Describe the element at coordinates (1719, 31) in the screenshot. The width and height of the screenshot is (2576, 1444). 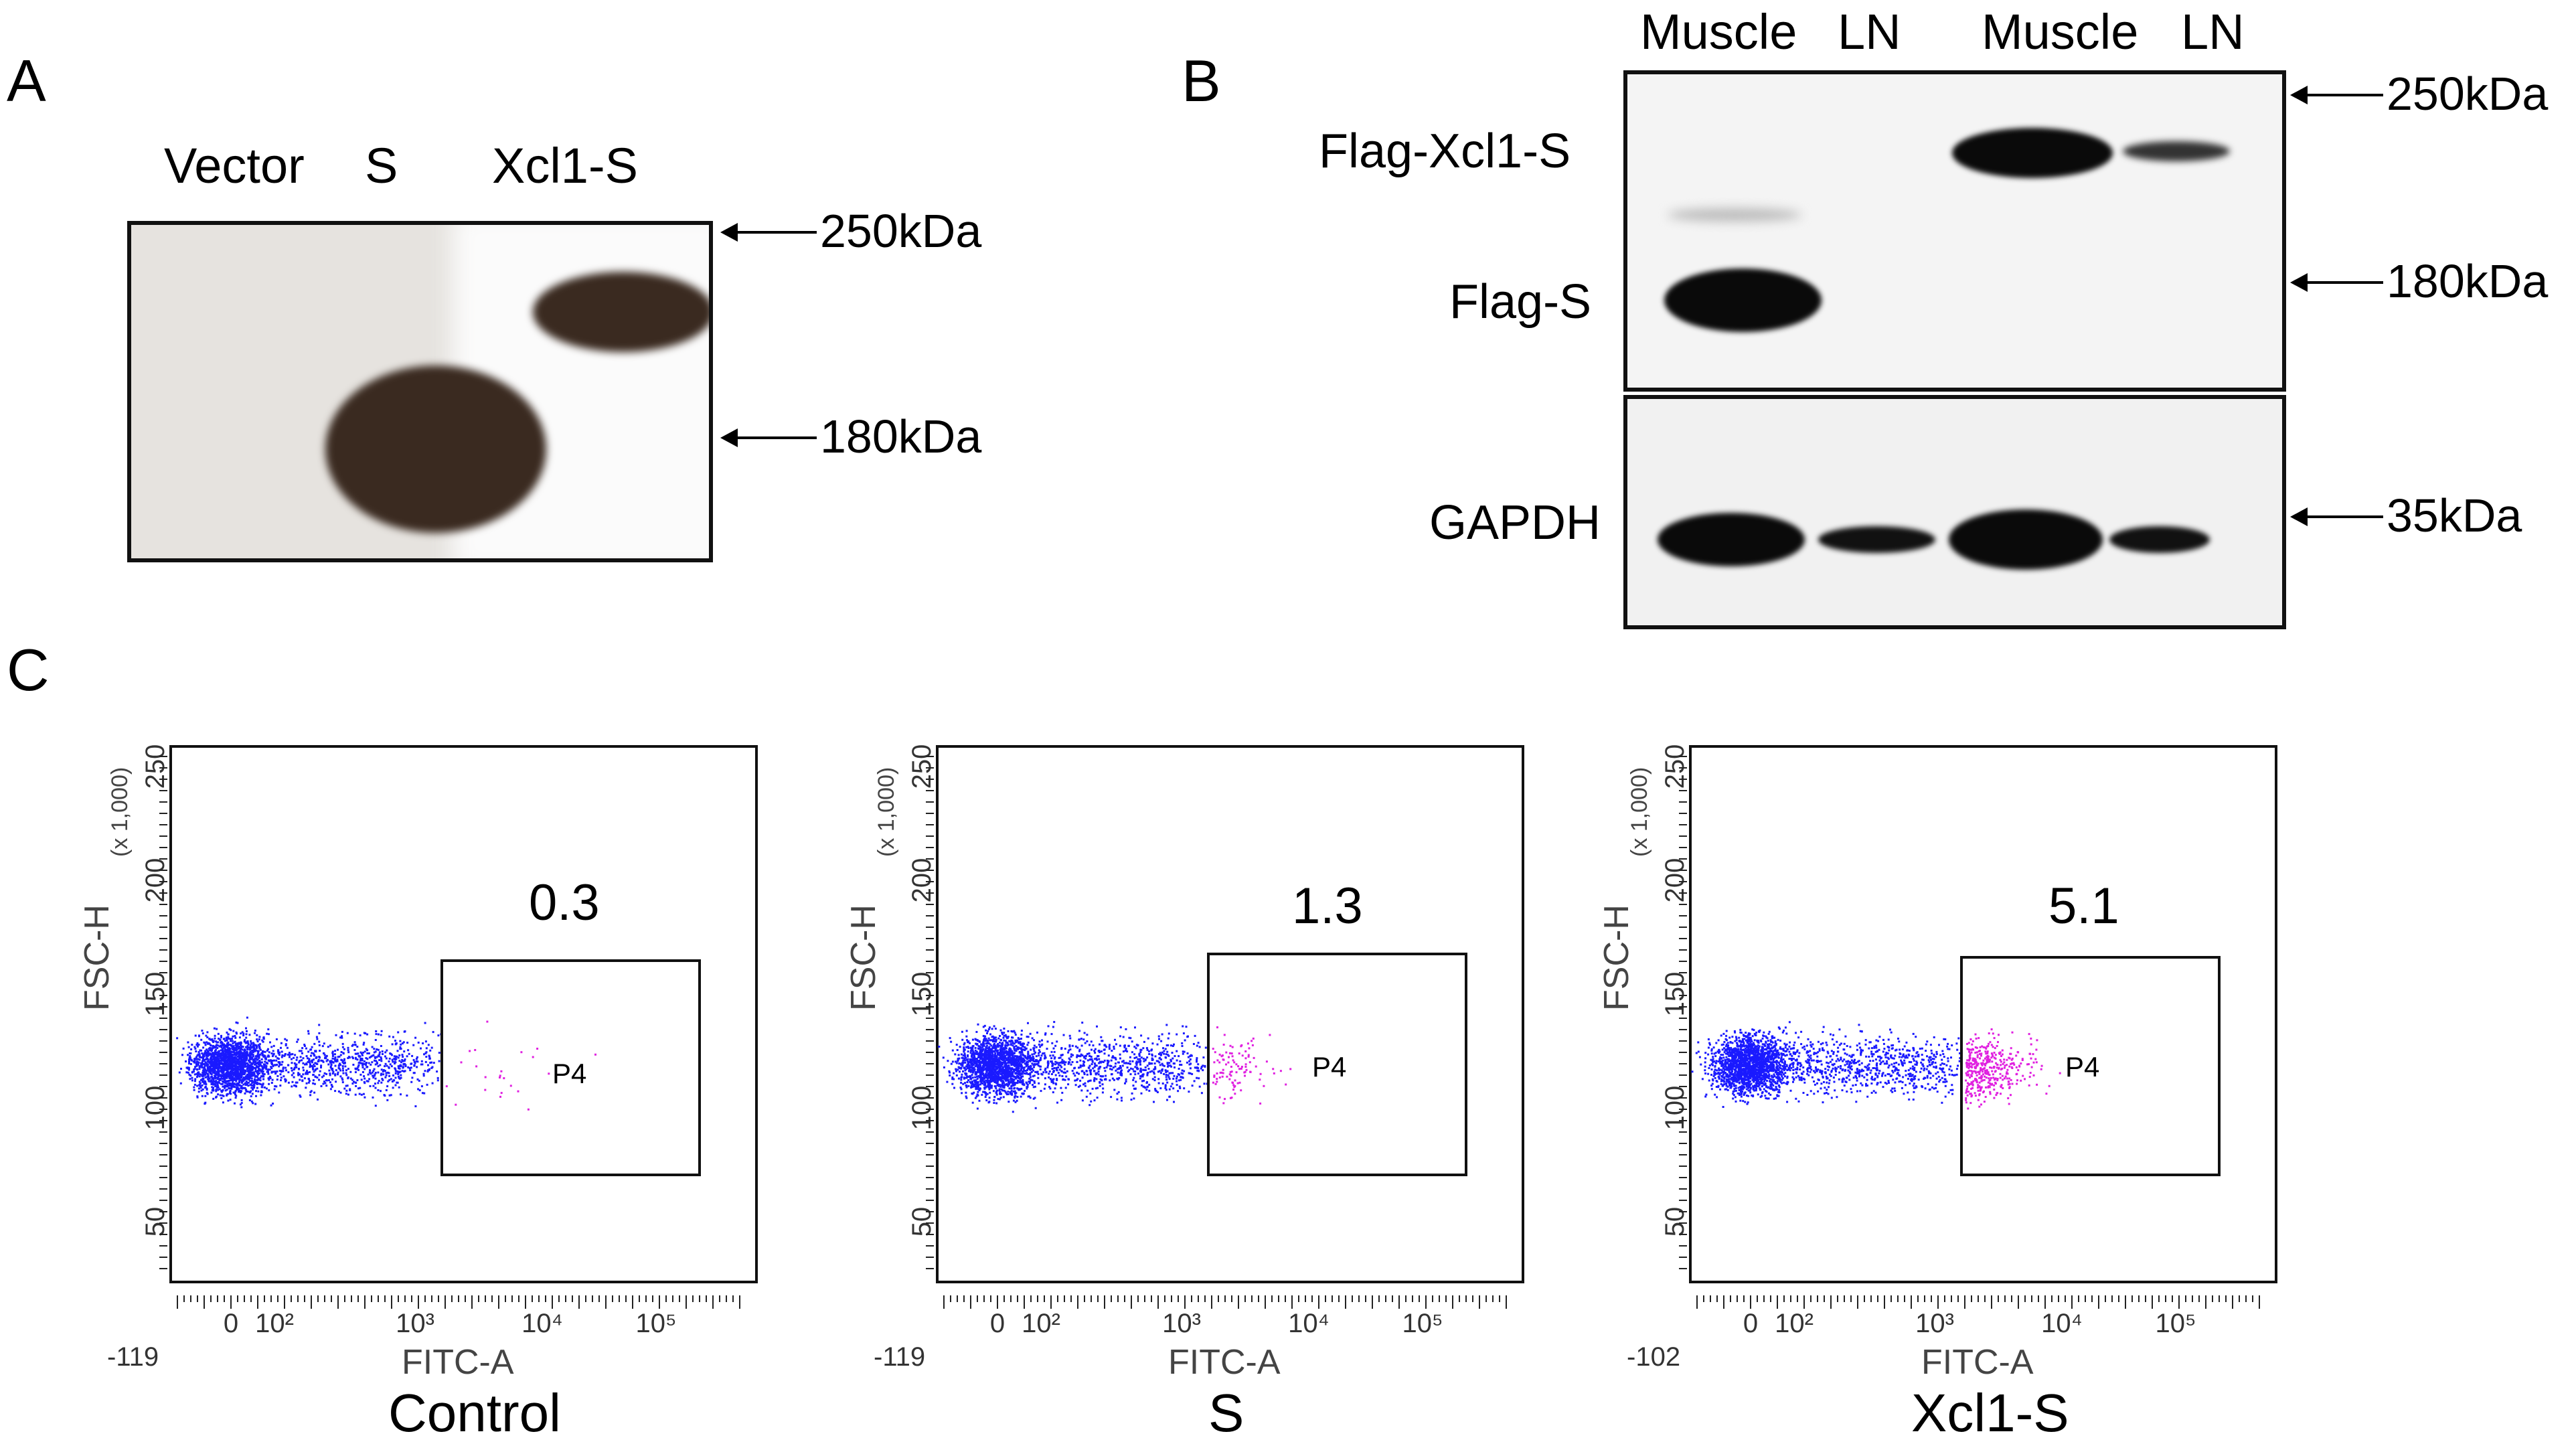
I see `lane-b-muscle-1: Muscle` at that location.